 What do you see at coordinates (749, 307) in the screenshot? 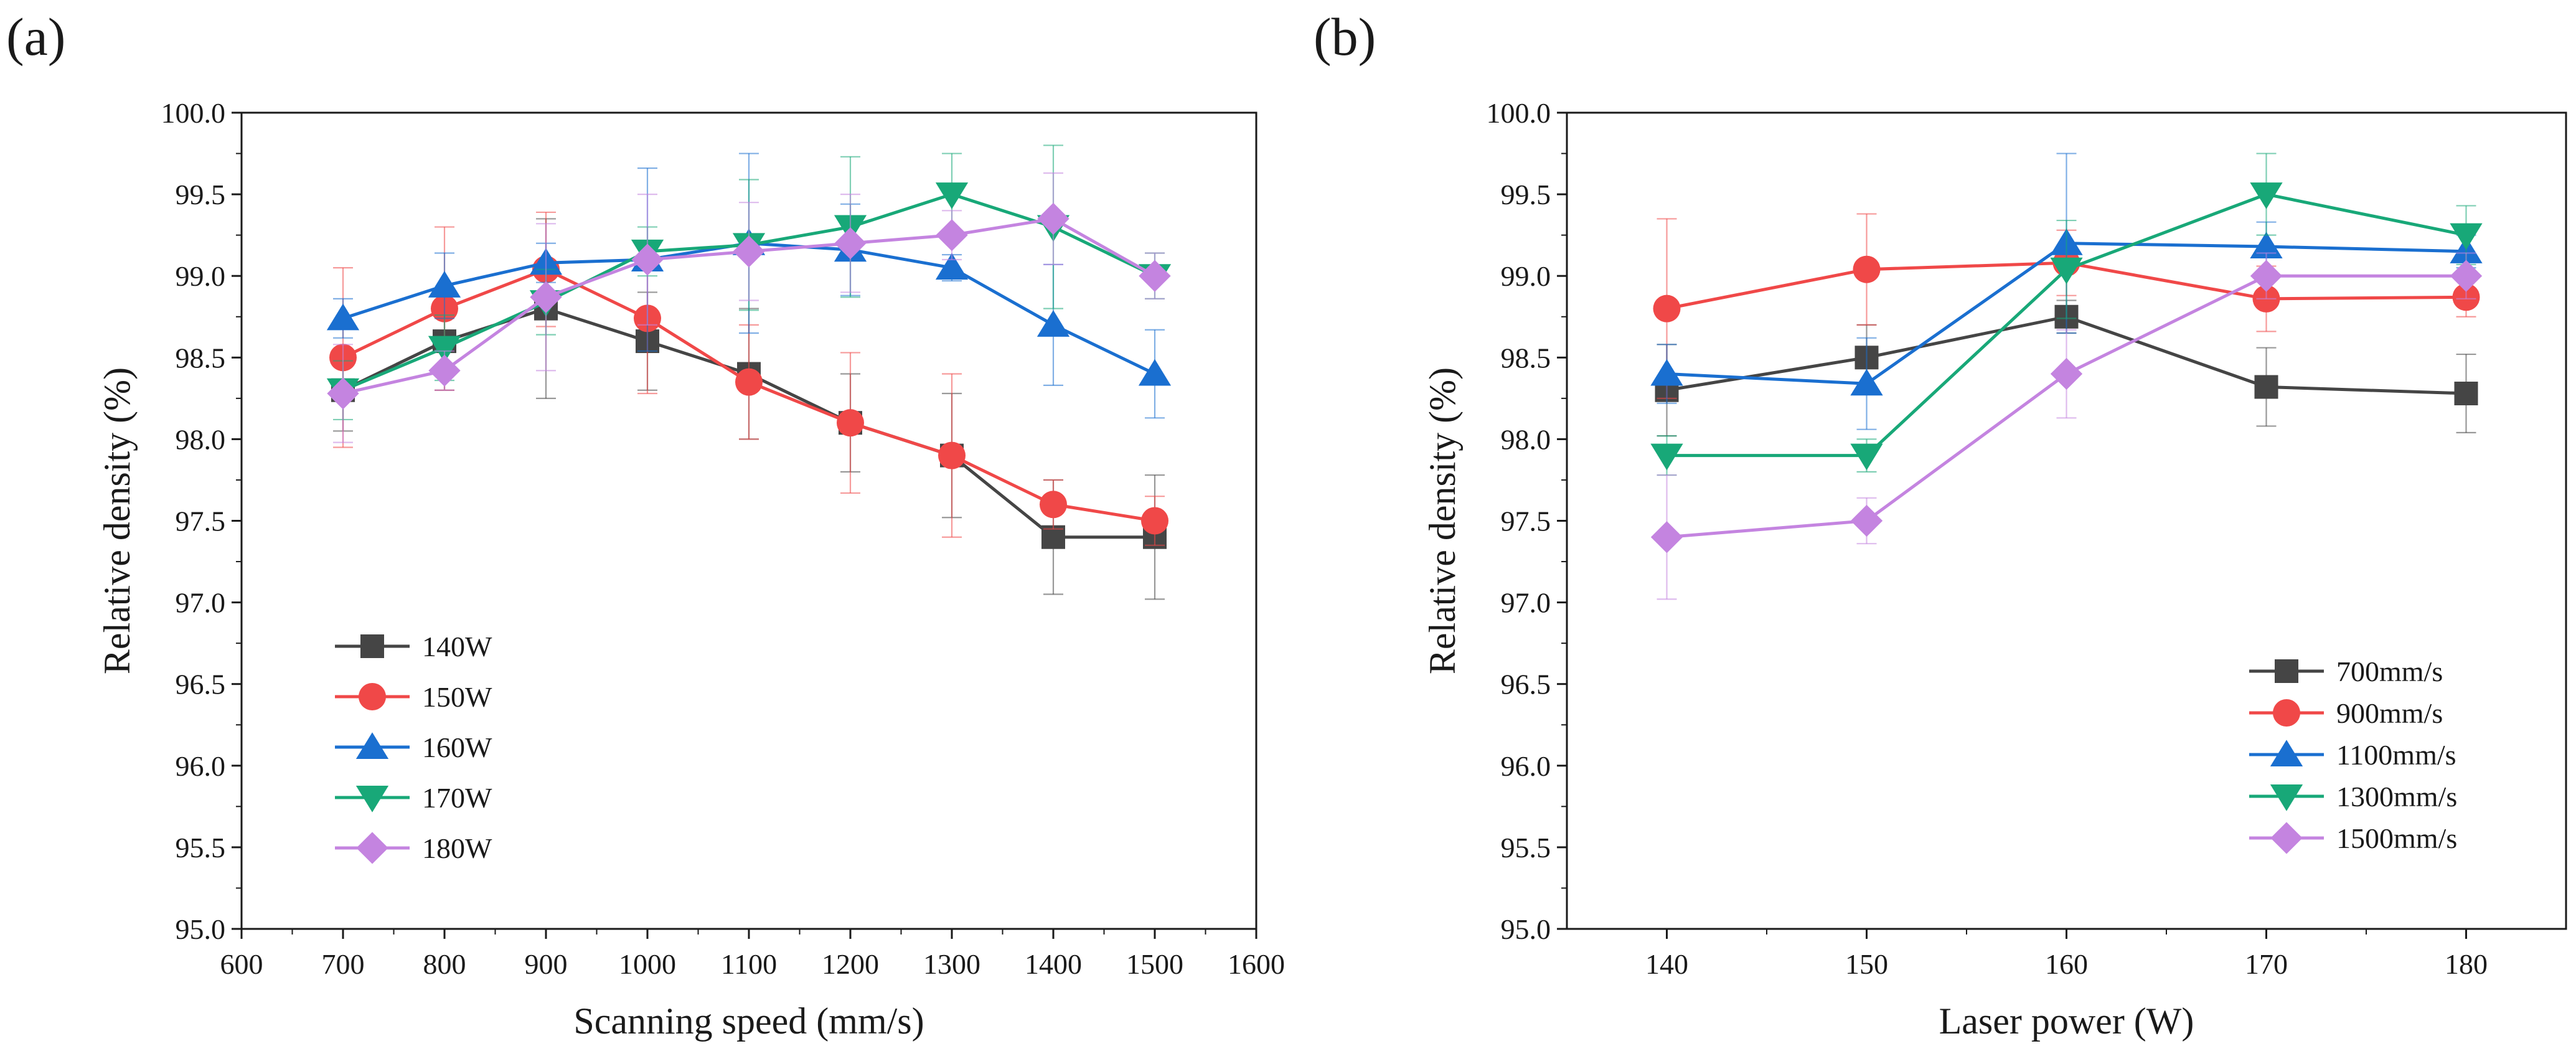
I see `series-180W` at bounding box center [749, 307].